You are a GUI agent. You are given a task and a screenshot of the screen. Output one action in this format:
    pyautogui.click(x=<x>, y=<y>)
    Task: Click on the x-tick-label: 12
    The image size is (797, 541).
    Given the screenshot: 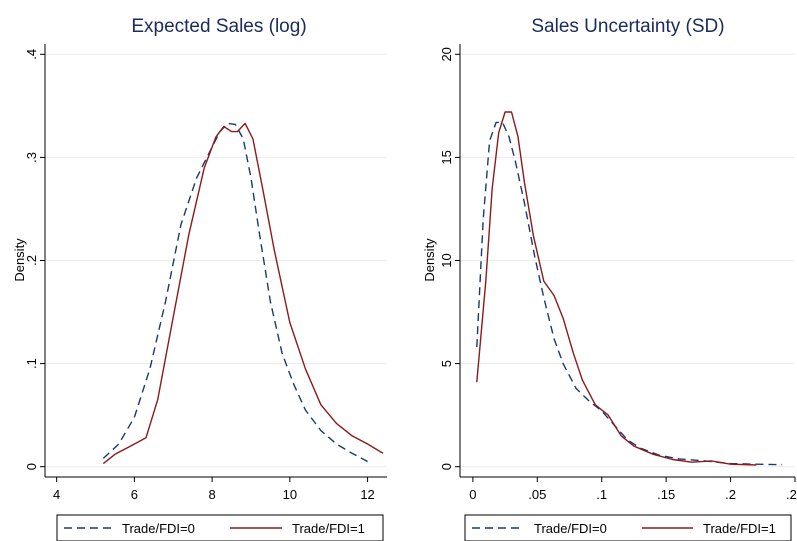 What is the action you would take?
    pyautogui.click(x=367, y=494)
    